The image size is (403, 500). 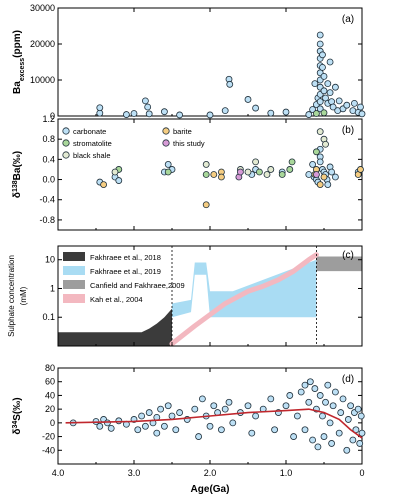 I want to click on y-tick-label: 1, so click(x=52, y=288).